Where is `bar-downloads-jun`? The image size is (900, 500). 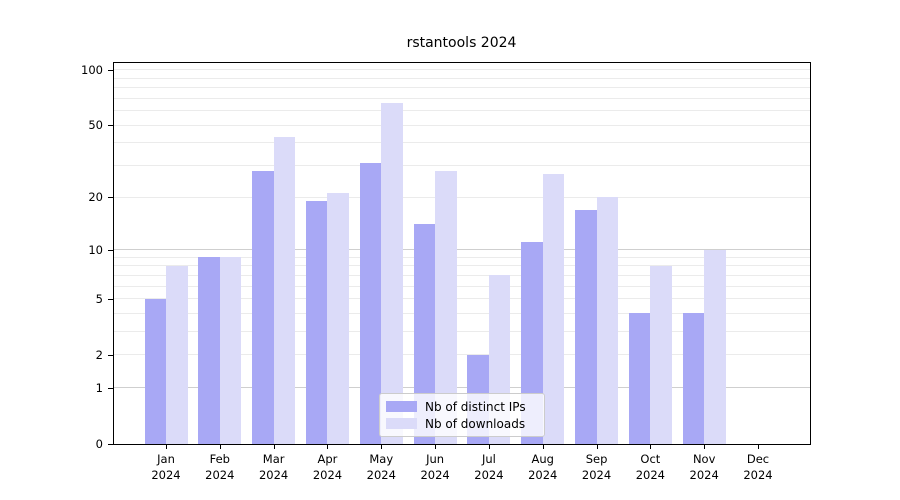 bar-downloads-jun is located at coordinates (446, 307).